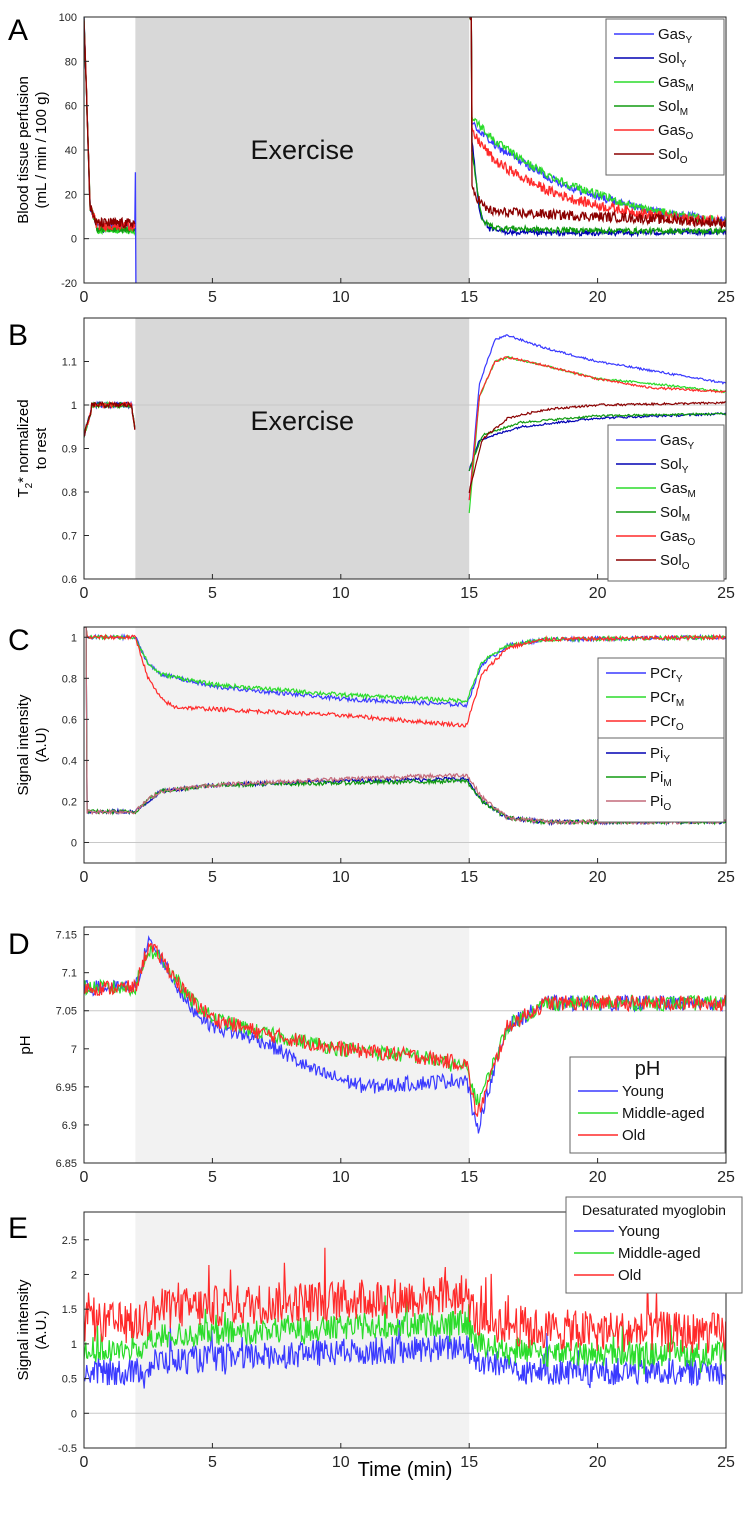 This screenshot has width=748, height=1531. Describe the element at coordinates (41, 150) in the screenshot. I see `y-axis-label-line: (mL / min / 100 g)` at that location.